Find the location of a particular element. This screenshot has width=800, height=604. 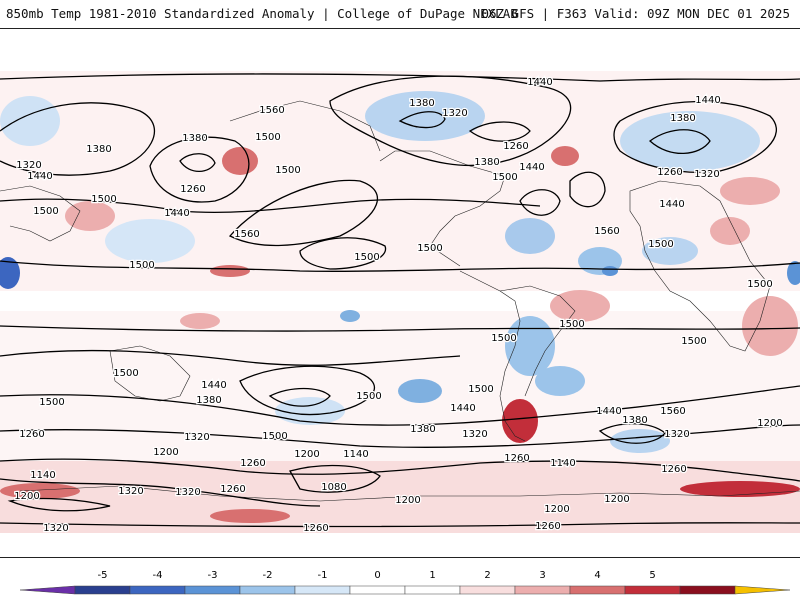

colorbar-tick-label: -4 is located at coordinates (158, 575).